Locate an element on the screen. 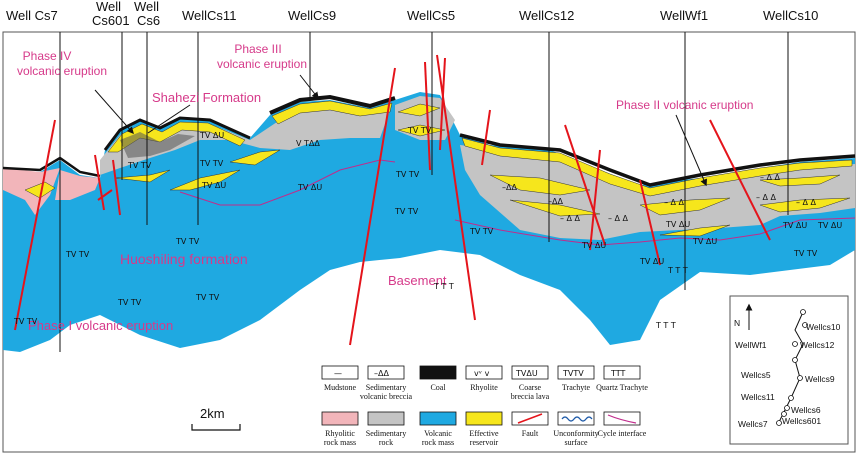 The height and width of the screenshot is (454, 858). inset-label-wf1: WellWf1 is located at coordinates (751, 345).